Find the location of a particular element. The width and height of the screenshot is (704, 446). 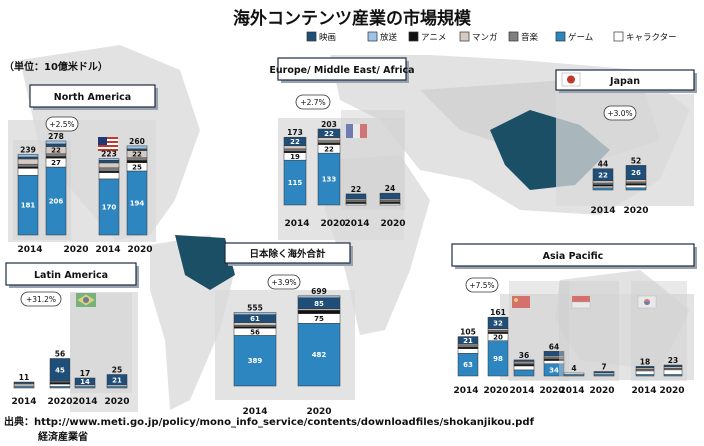

bar-2020: 34 64 is located at coordinates (554, 359).